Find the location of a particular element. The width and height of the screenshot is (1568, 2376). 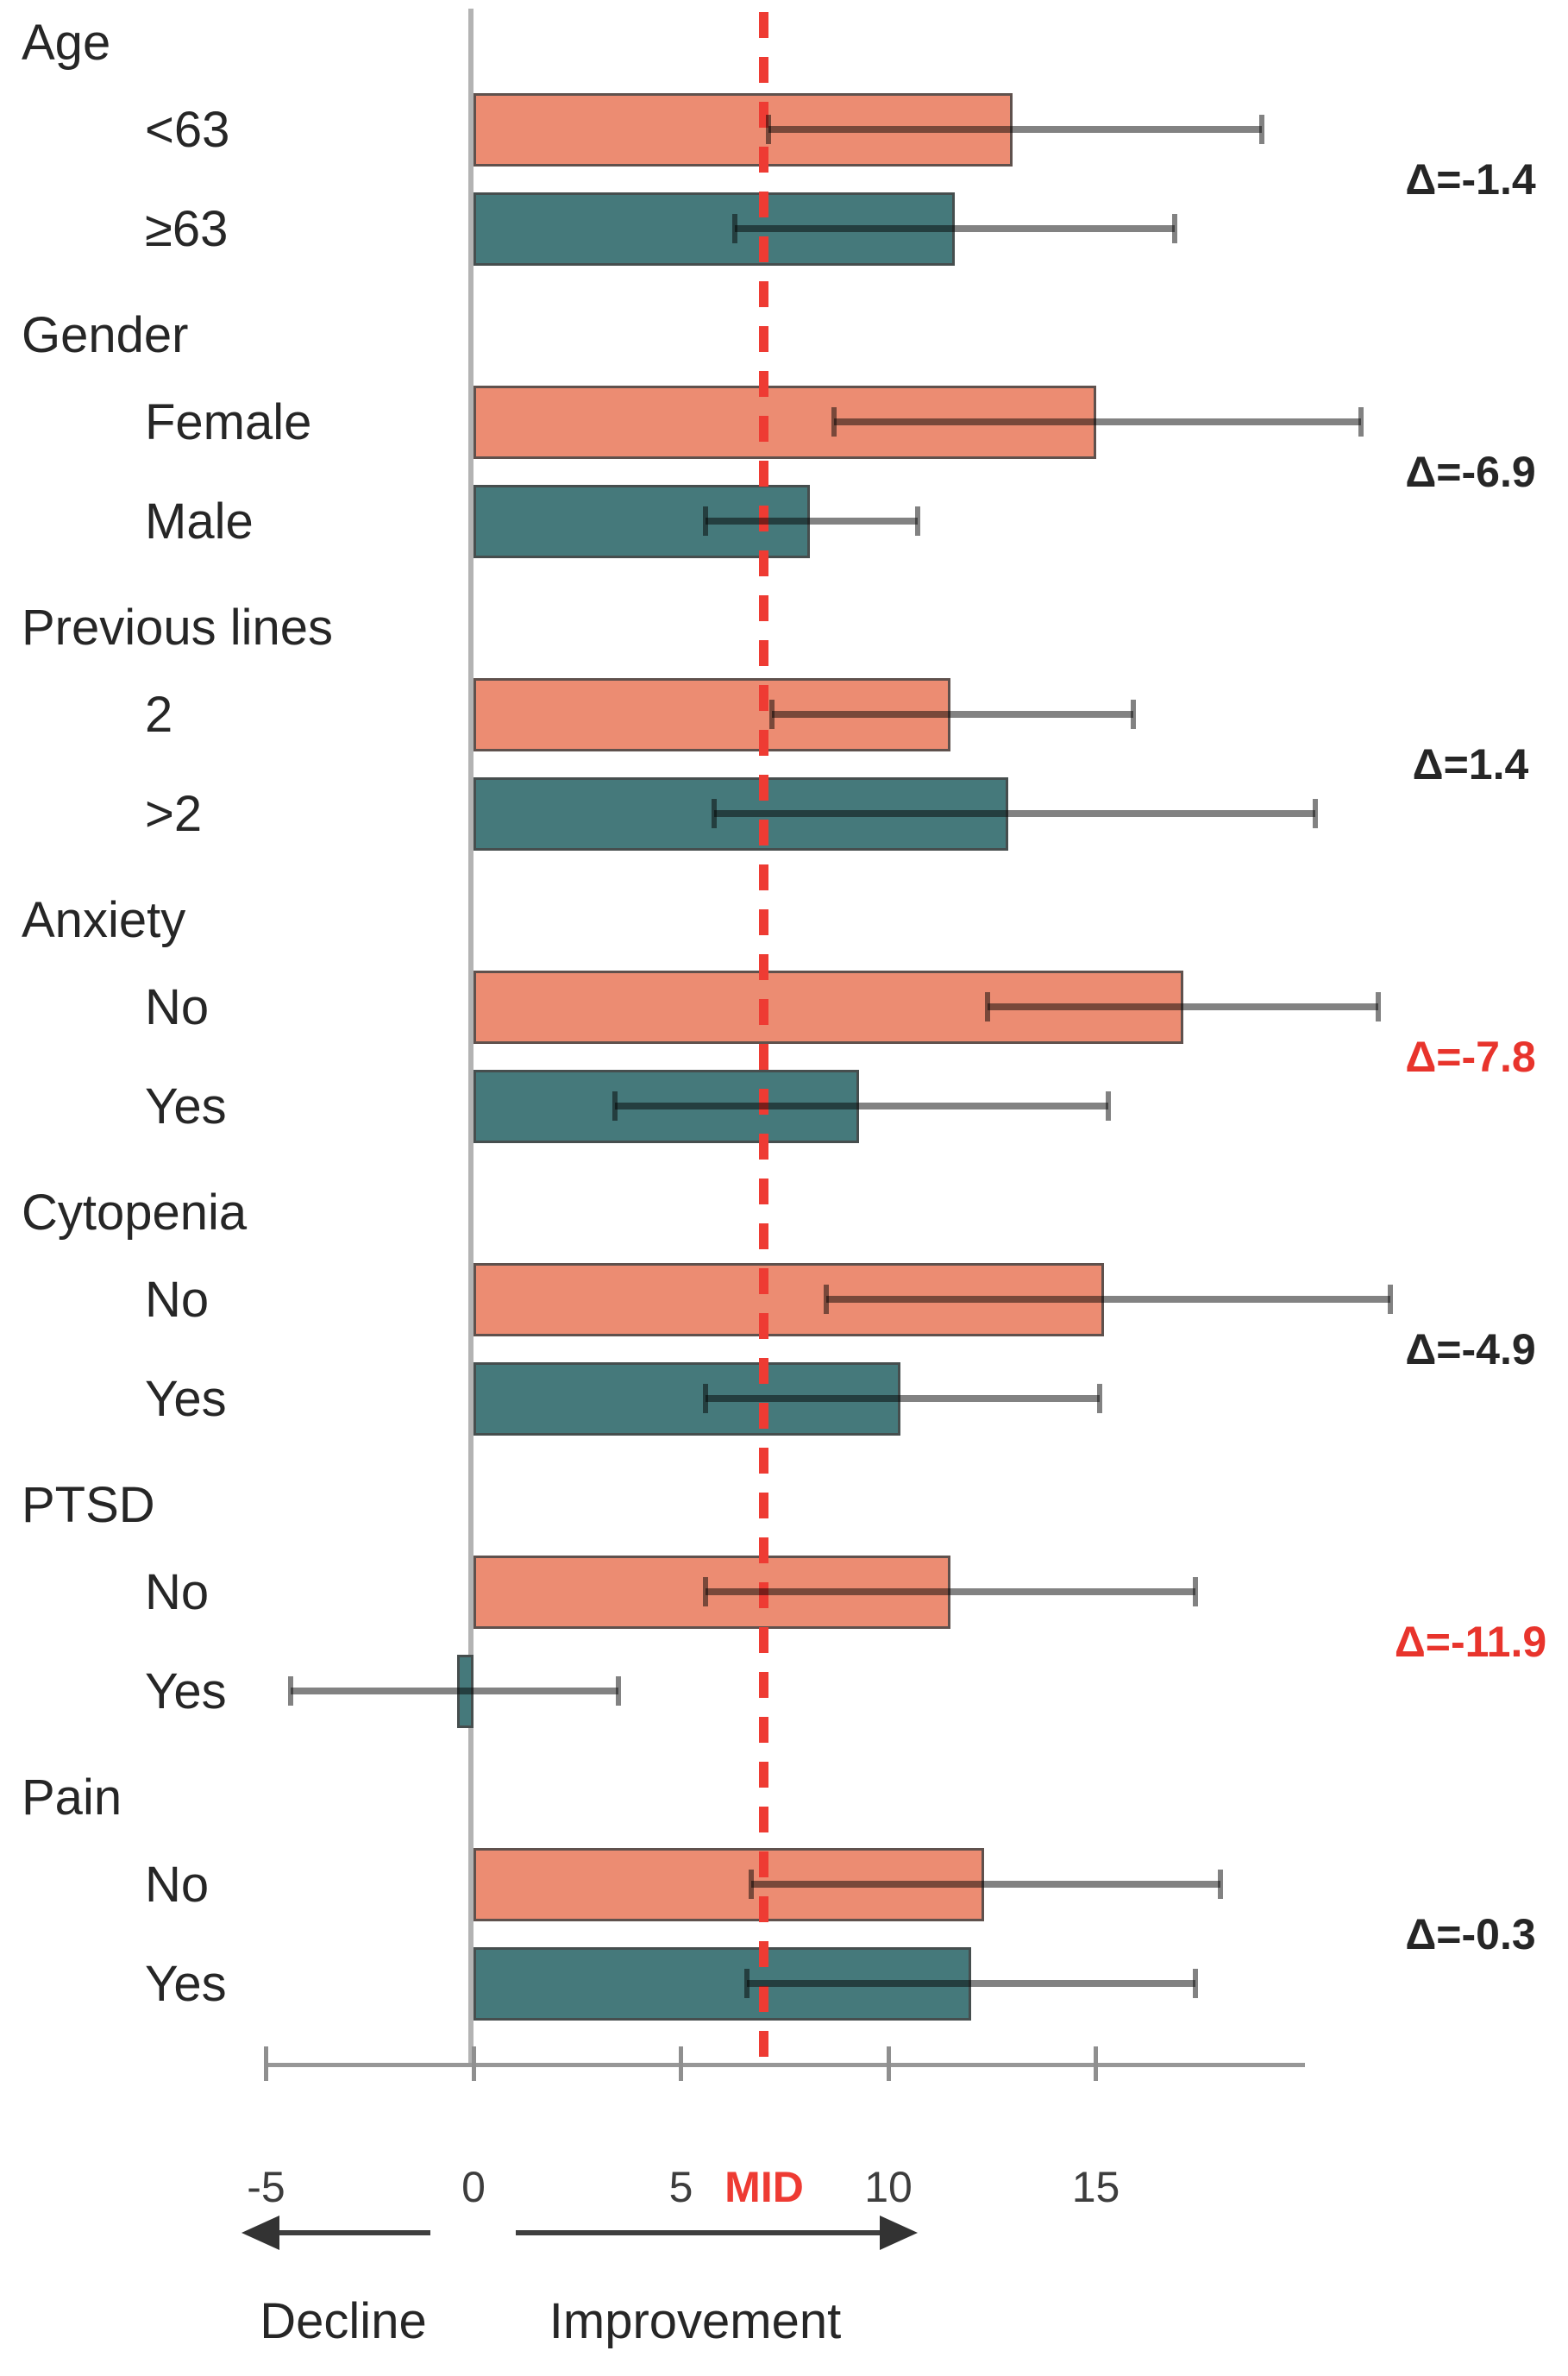

delta-label-ptsd: Δ=-11.9 is located at coordinates (1470, 1642).